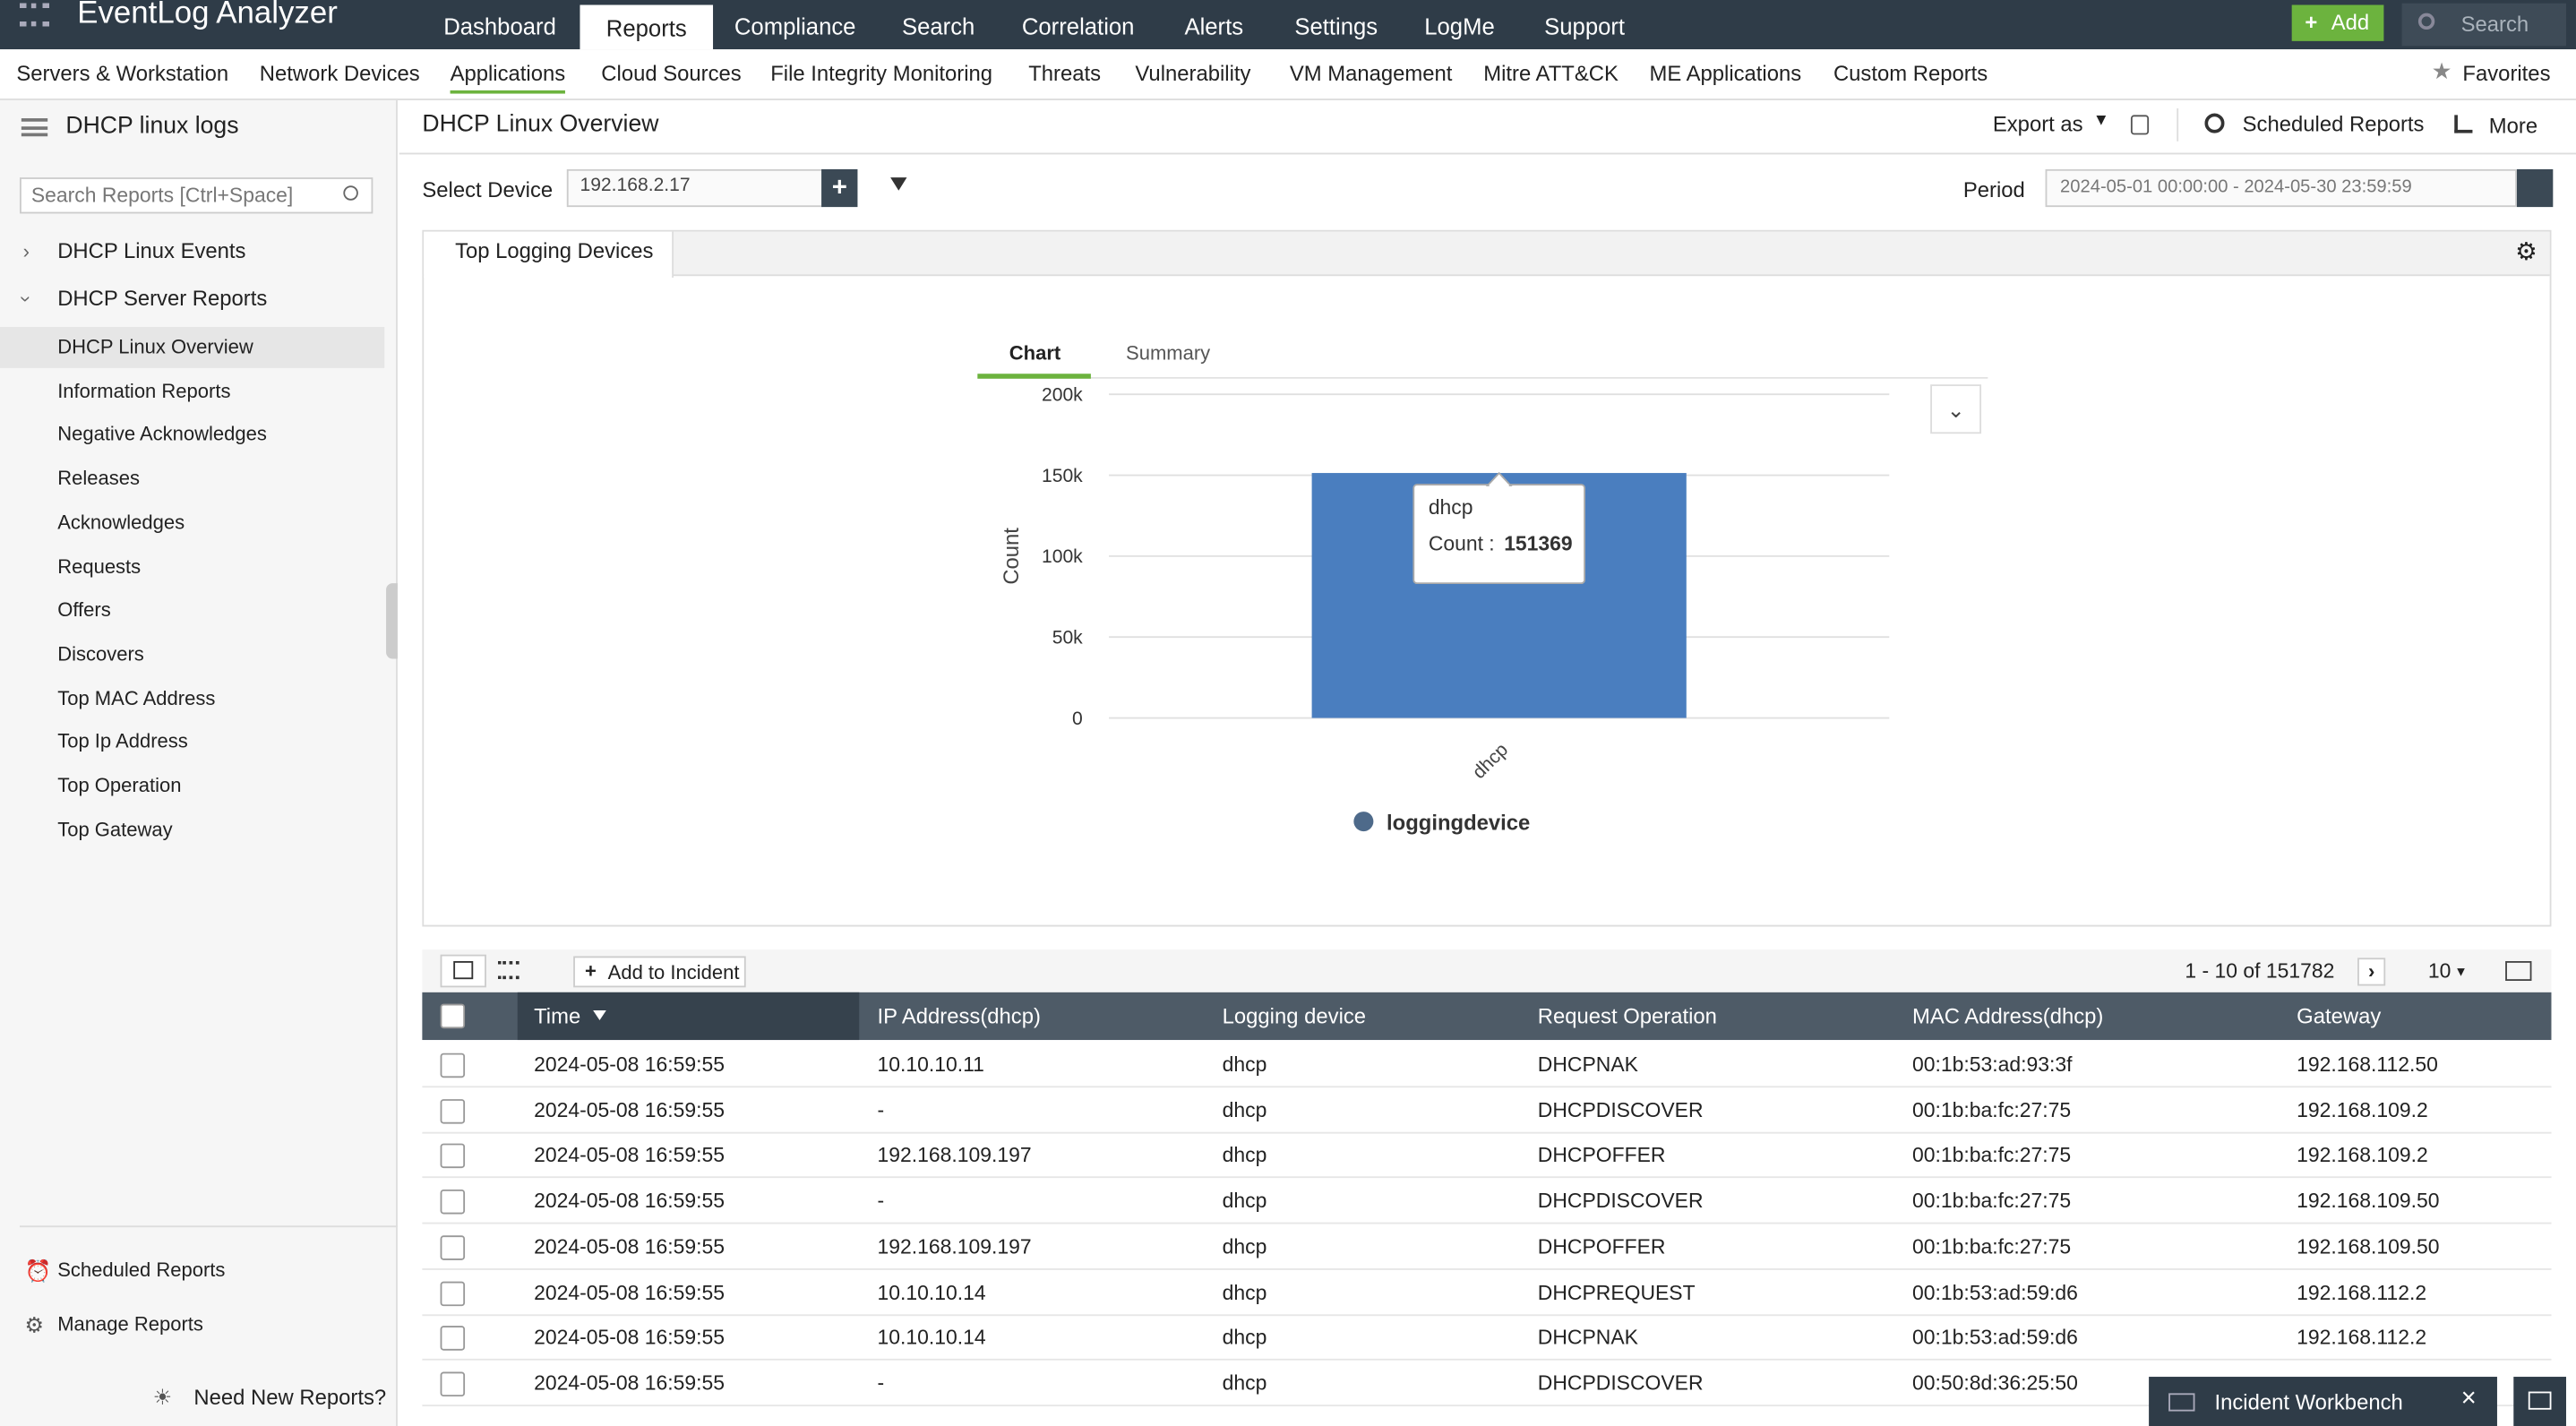 Image resolution: width=2576 pixels, height=1426 pixels. What do you see at coordinates (898, 184) in the screenshot?
I see `filter-icon` at bounding box center [898, 184].